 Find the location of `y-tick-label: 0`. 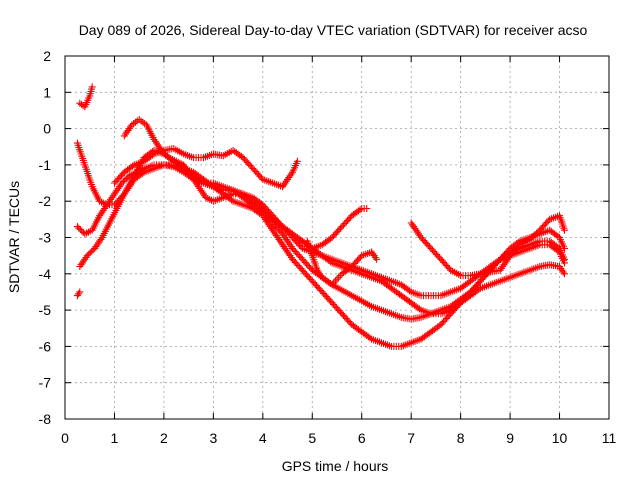

y-tick-label: 0 is located at coordinates (47, 129).